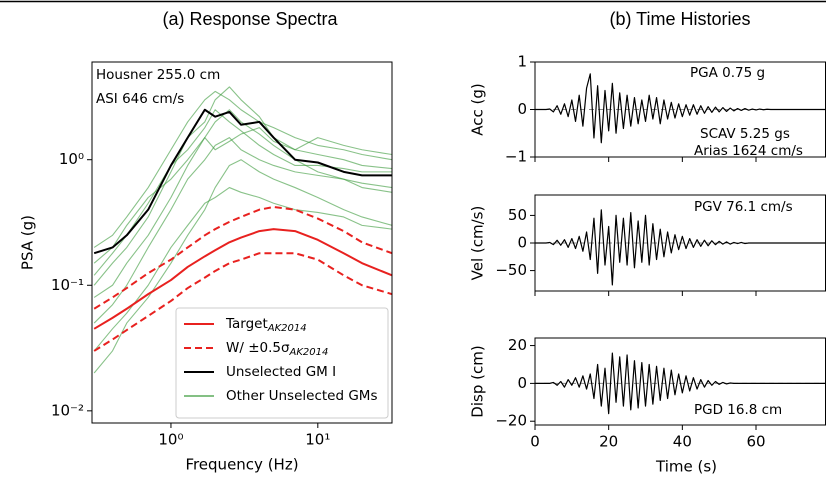 The height and width of the screenshot is (481, 826). I want to click on annotation: SCAV 5.25 gs, so click(745, 134).